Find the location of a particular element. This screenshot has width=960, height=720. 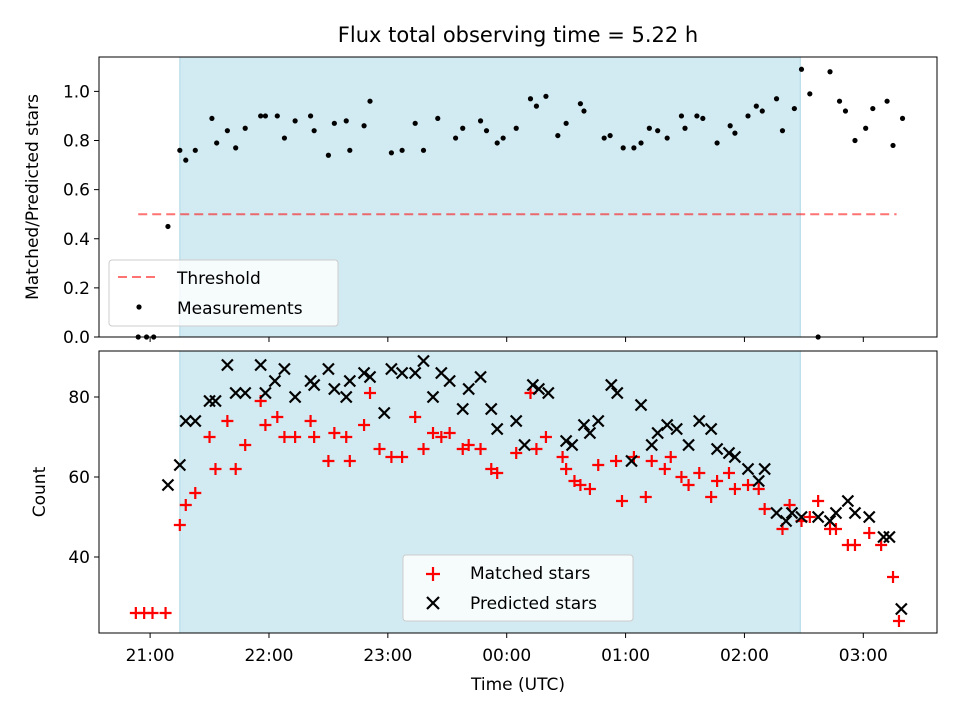

bottom-xlabel: Time (UTC) is located at coordinates (517, 685).